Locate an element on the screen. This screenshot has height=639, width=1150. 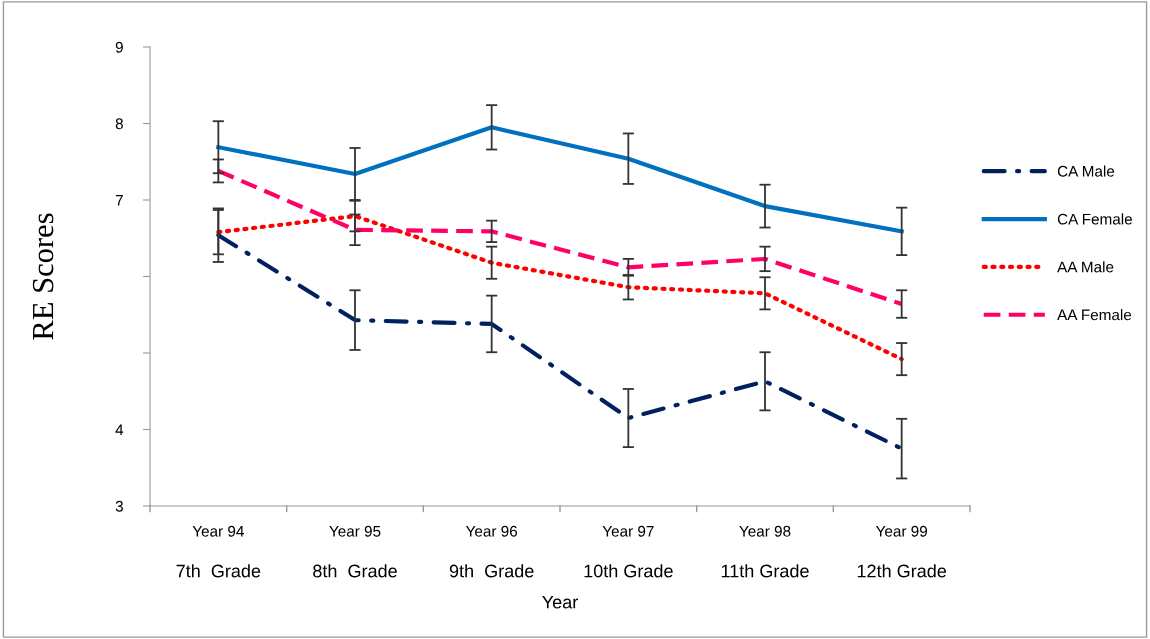
x-axis-title: Year is located at coordinates (560, 602).